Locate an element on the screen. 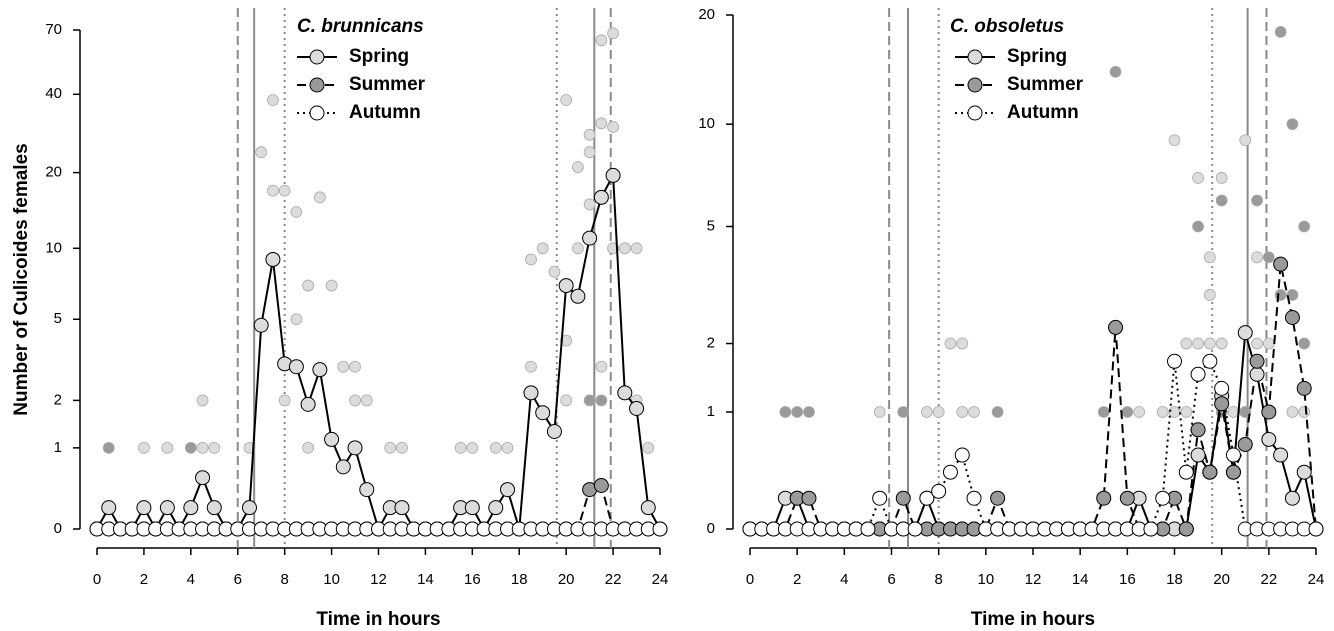 The width and height of the screenshot is (1334, 631). series-line is located at coordinates (1033, 431).